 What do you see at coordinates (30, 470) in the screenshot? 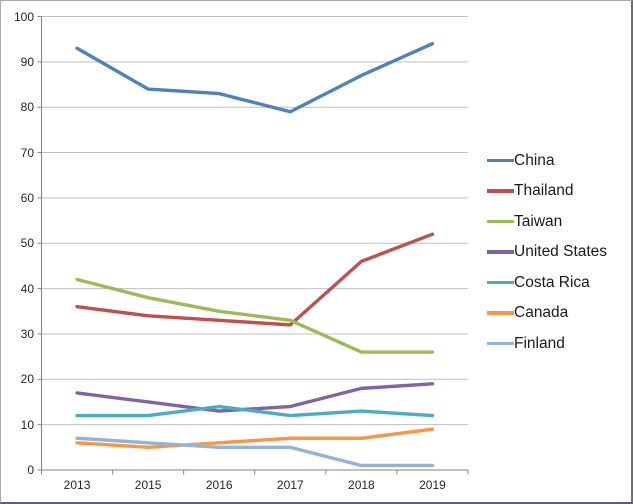
I see `y-axis-label: 0` at bounding box center [30, 470].